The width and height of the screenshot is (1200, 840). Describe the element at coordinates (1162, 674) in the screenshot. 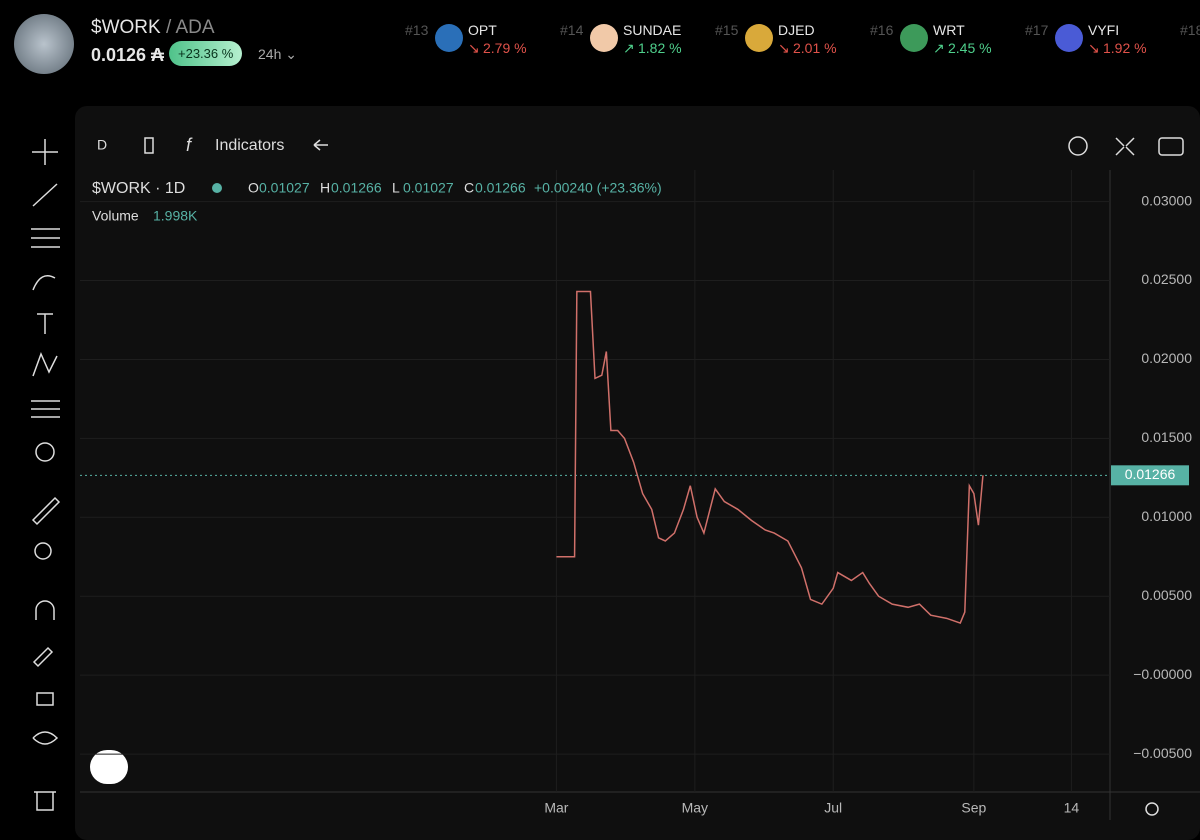

I see `y-tick-label: −0.00000` at that location.